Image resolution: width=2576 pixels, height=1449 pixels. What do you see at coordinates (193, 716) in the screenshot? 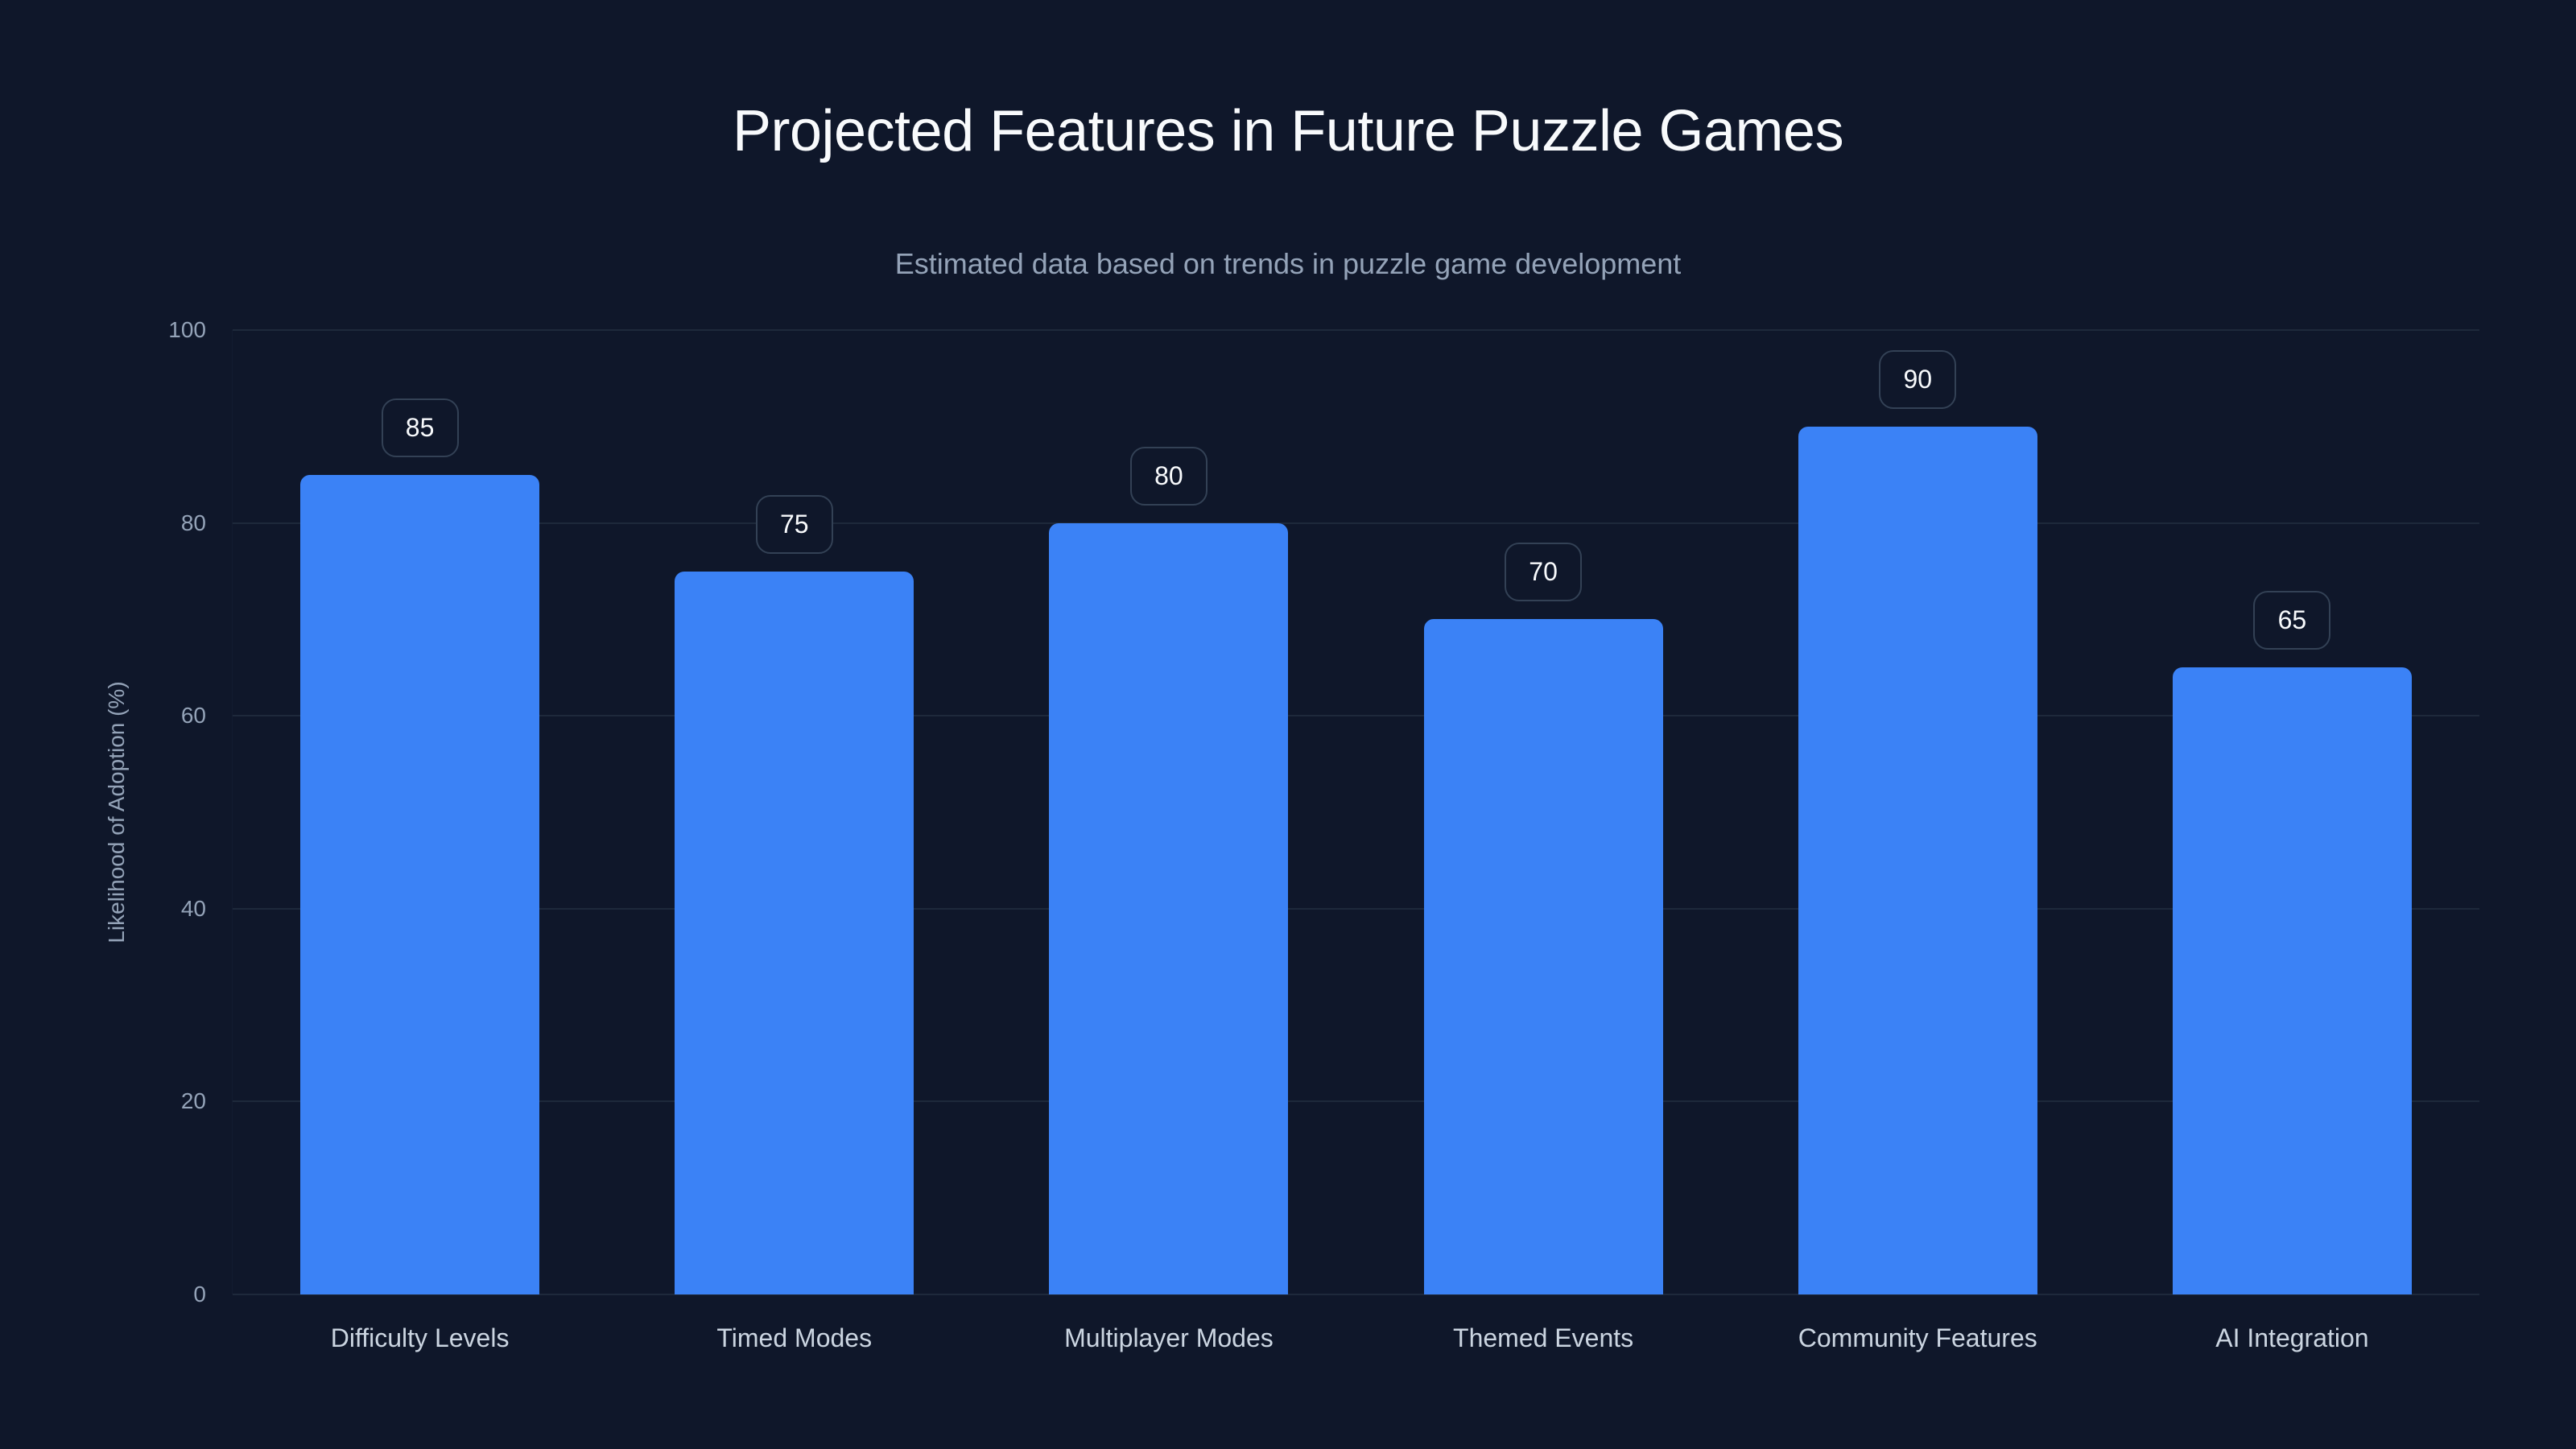
I see `y-tick-label: 60` at bounding box center [193, 716].